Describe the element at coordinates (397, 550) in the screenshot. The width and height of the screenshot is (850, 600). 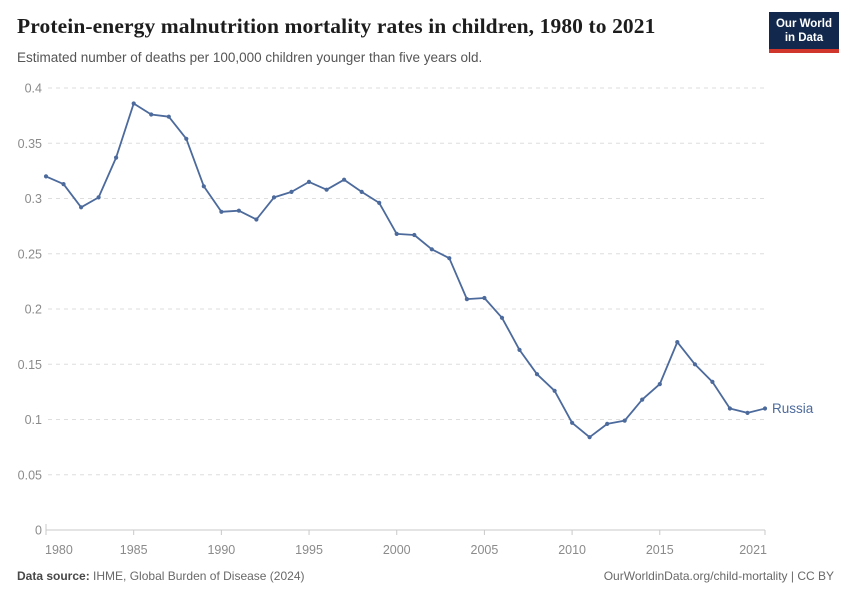
I see `x-tick-label: 2000` at that location.